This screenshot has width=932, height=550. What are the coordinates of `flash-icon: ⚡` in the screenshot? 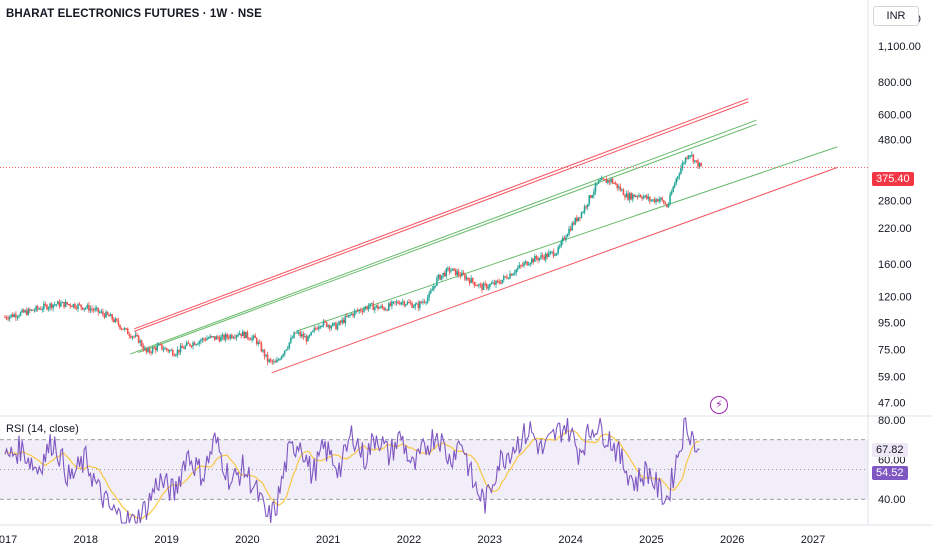 It's located at (719, 405).